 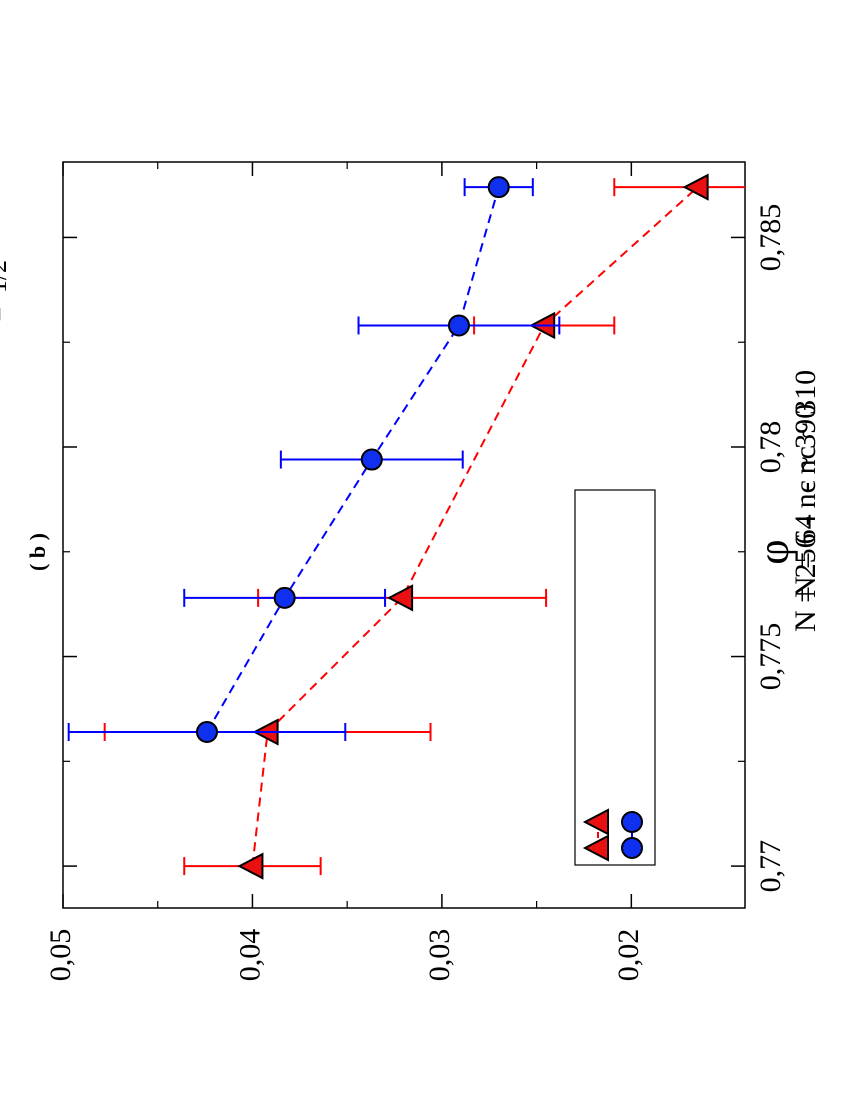 I want to click on annotation-main: F, so click(x=5, y=306).